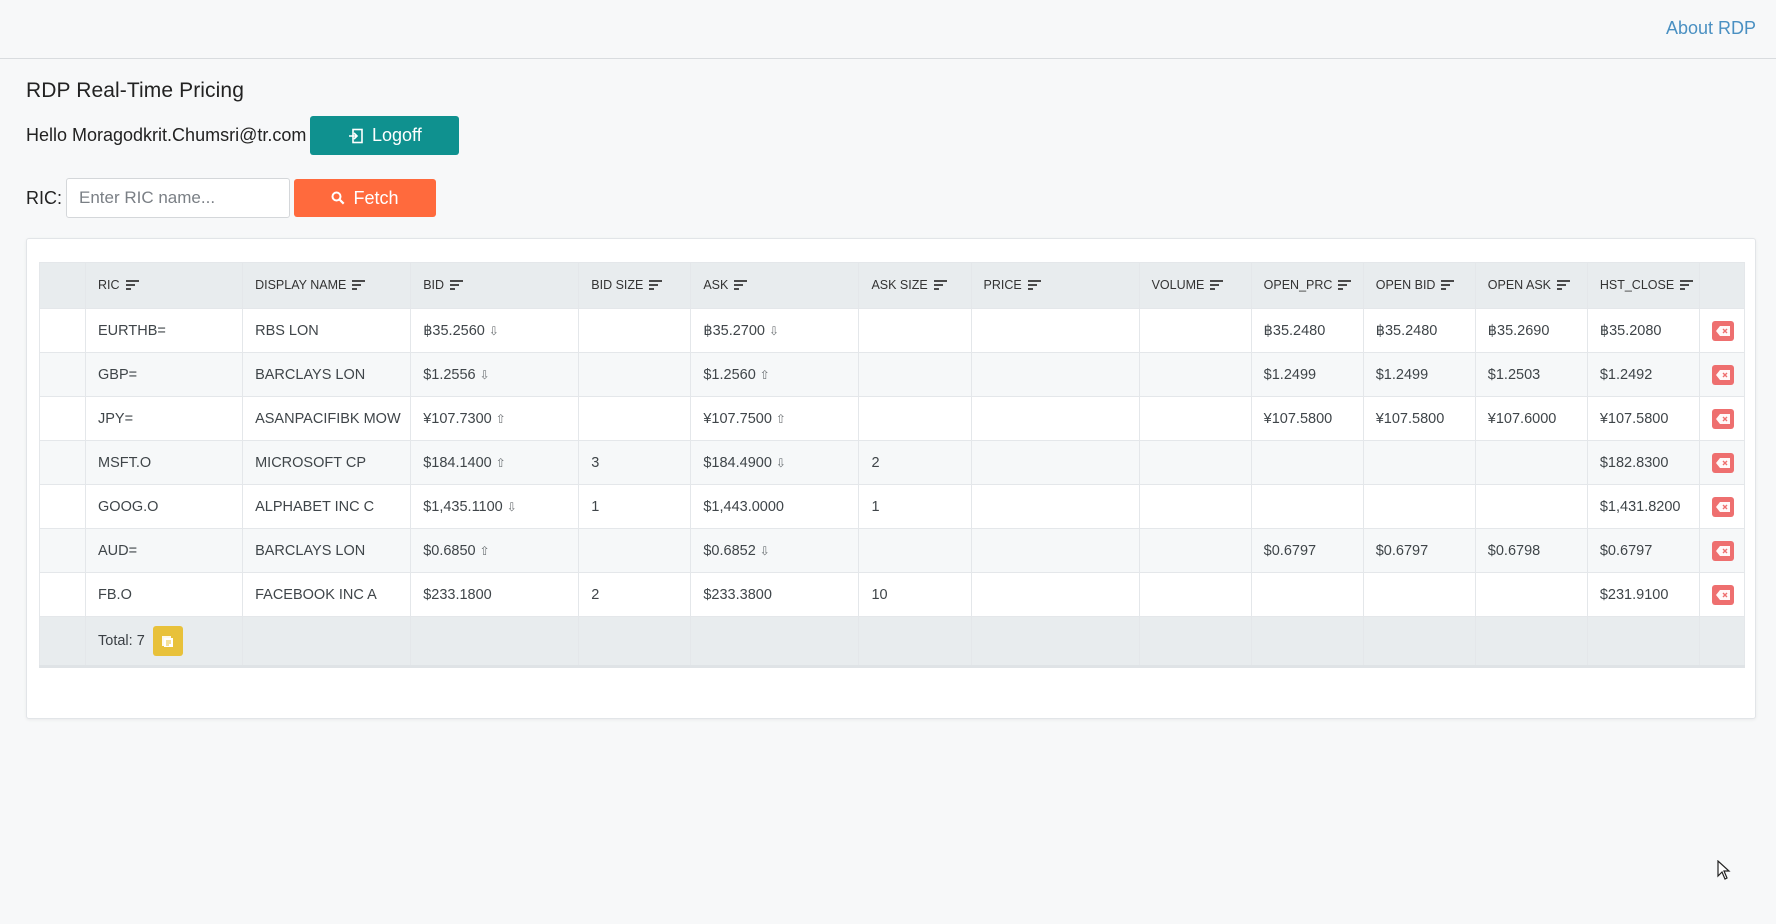  What do you see at coordinates (875, 506) in the screenshot?
I see `ask-size-value: 1` at bounding box center [875, 506].